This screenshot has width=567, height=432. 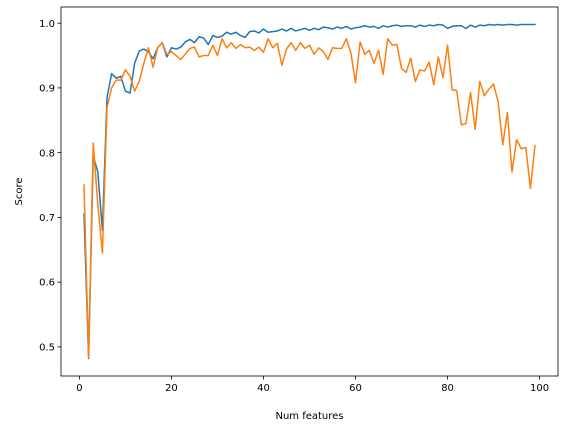 I want to click on y-axis-ticks: 0.5 0.6 0.7 0.8 0.9 1.0, so click(x=50, y=186).